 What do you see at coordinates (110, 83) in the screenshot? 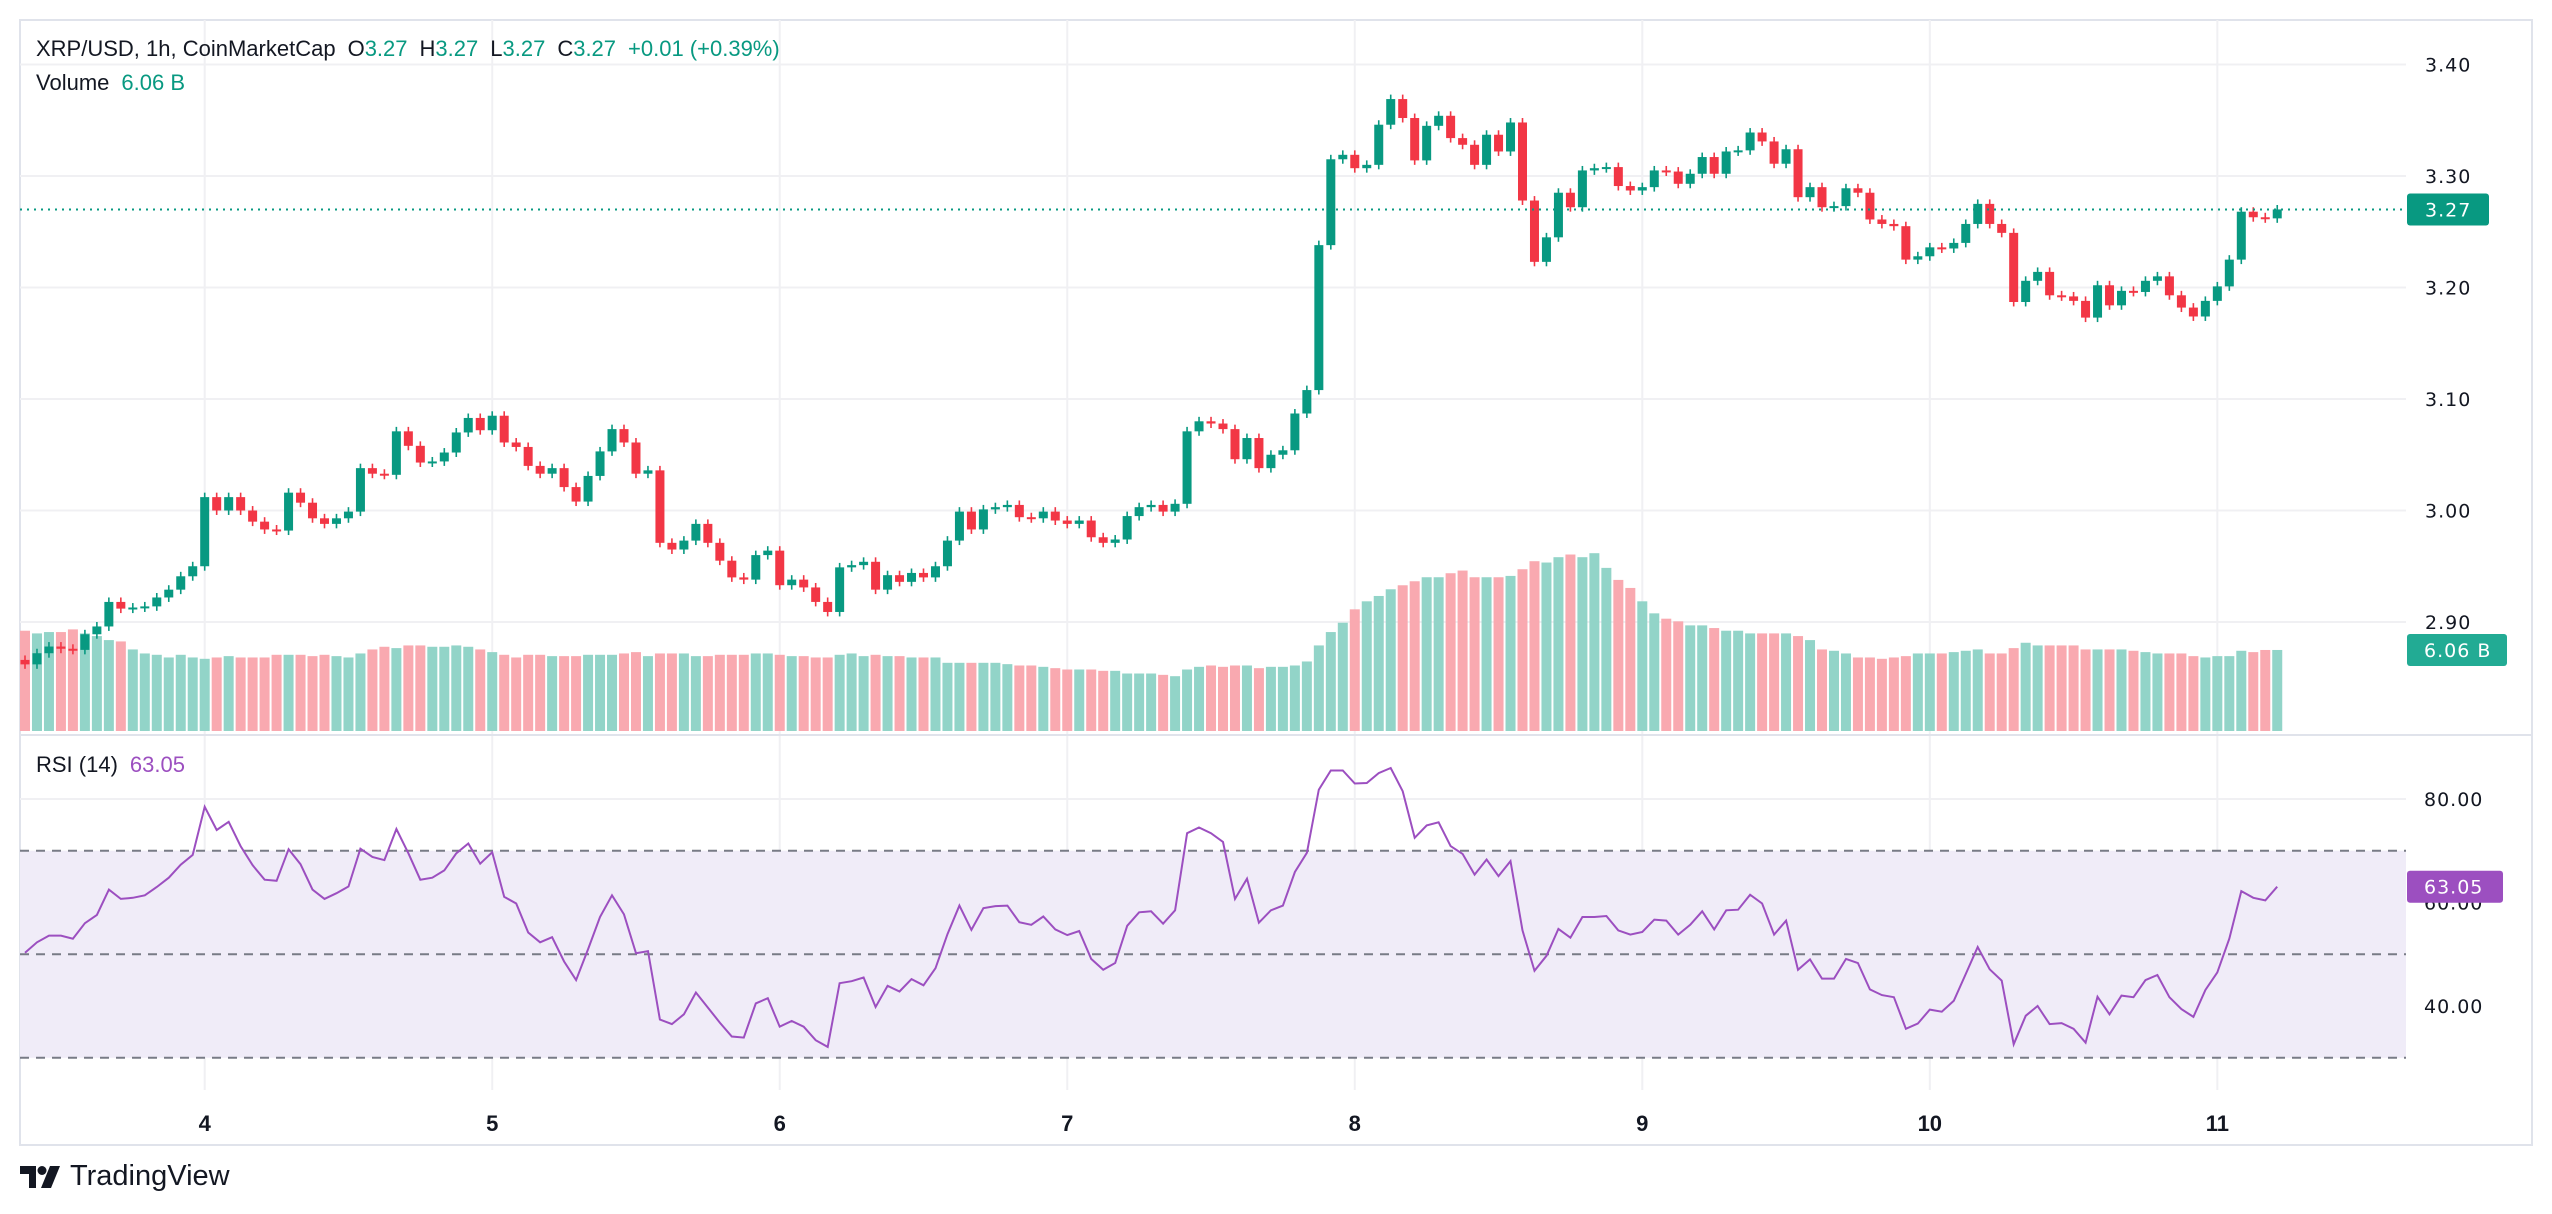
I see `volume-legend: Volume 6.06 B` at bounding box center [110, 83].